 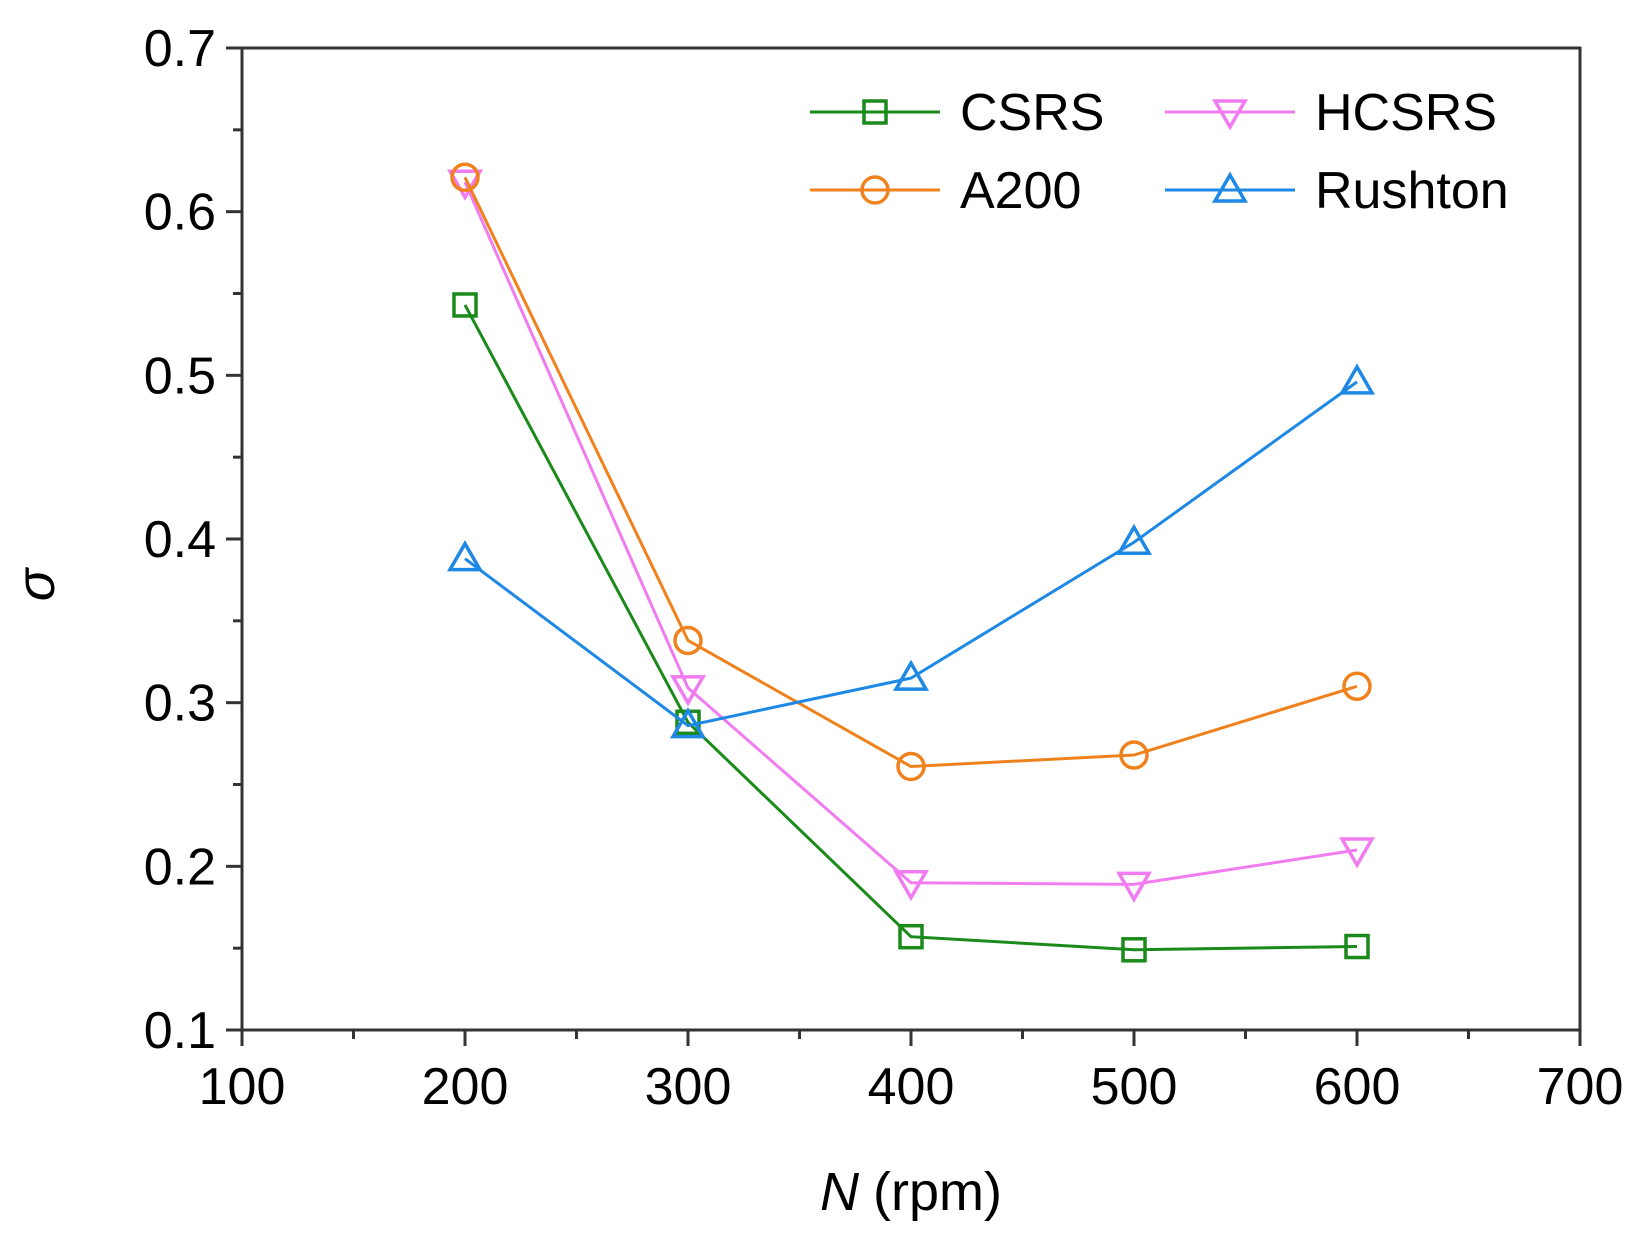 What do you see at coordinates (1020, 191) in the screenshot?
I see `legend-label: A200` at bounding box center [1020, 191].